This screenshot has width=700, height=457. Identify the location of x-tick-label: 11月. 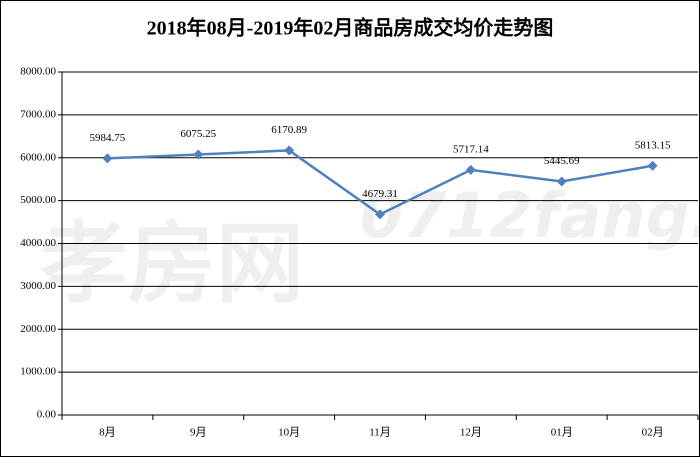
(380, 433).